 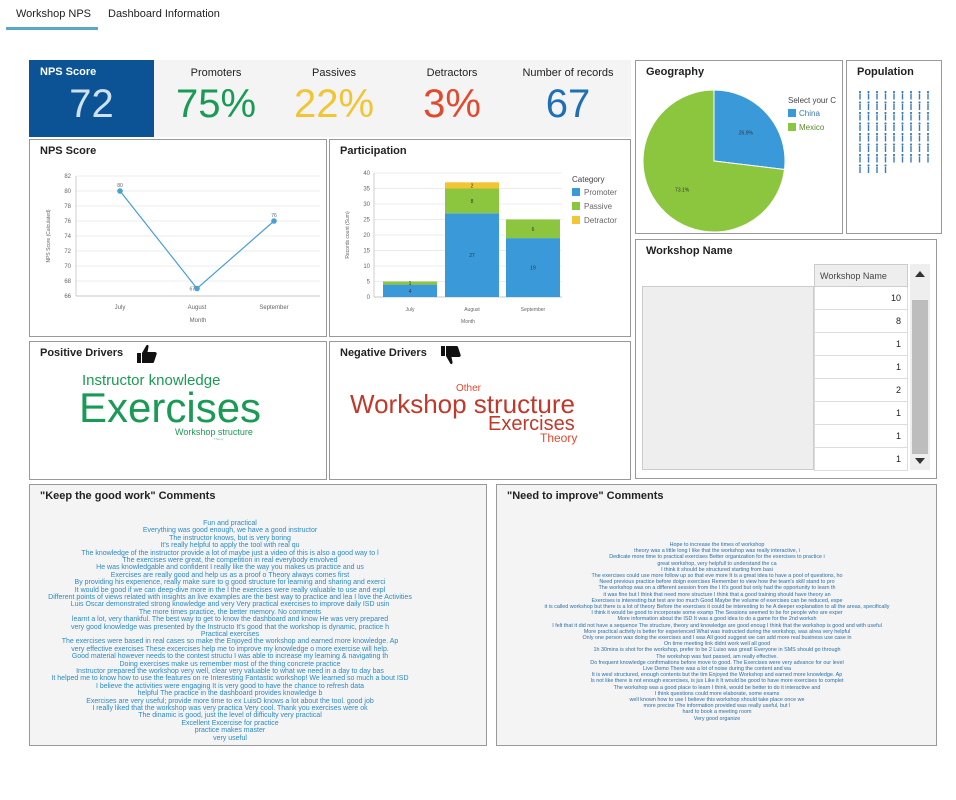 I want to click on records-value: 67, so click(x=568, y=104).